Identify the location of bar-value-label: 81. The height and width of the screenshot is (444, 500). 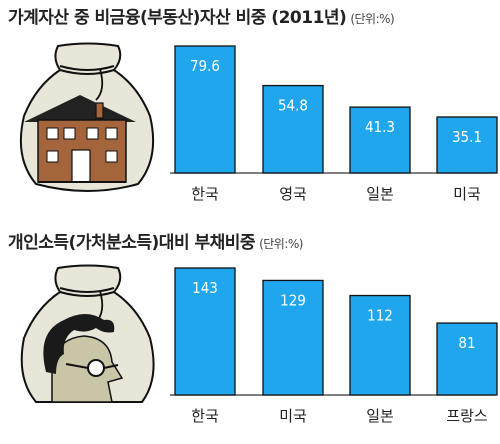
(466, 343).